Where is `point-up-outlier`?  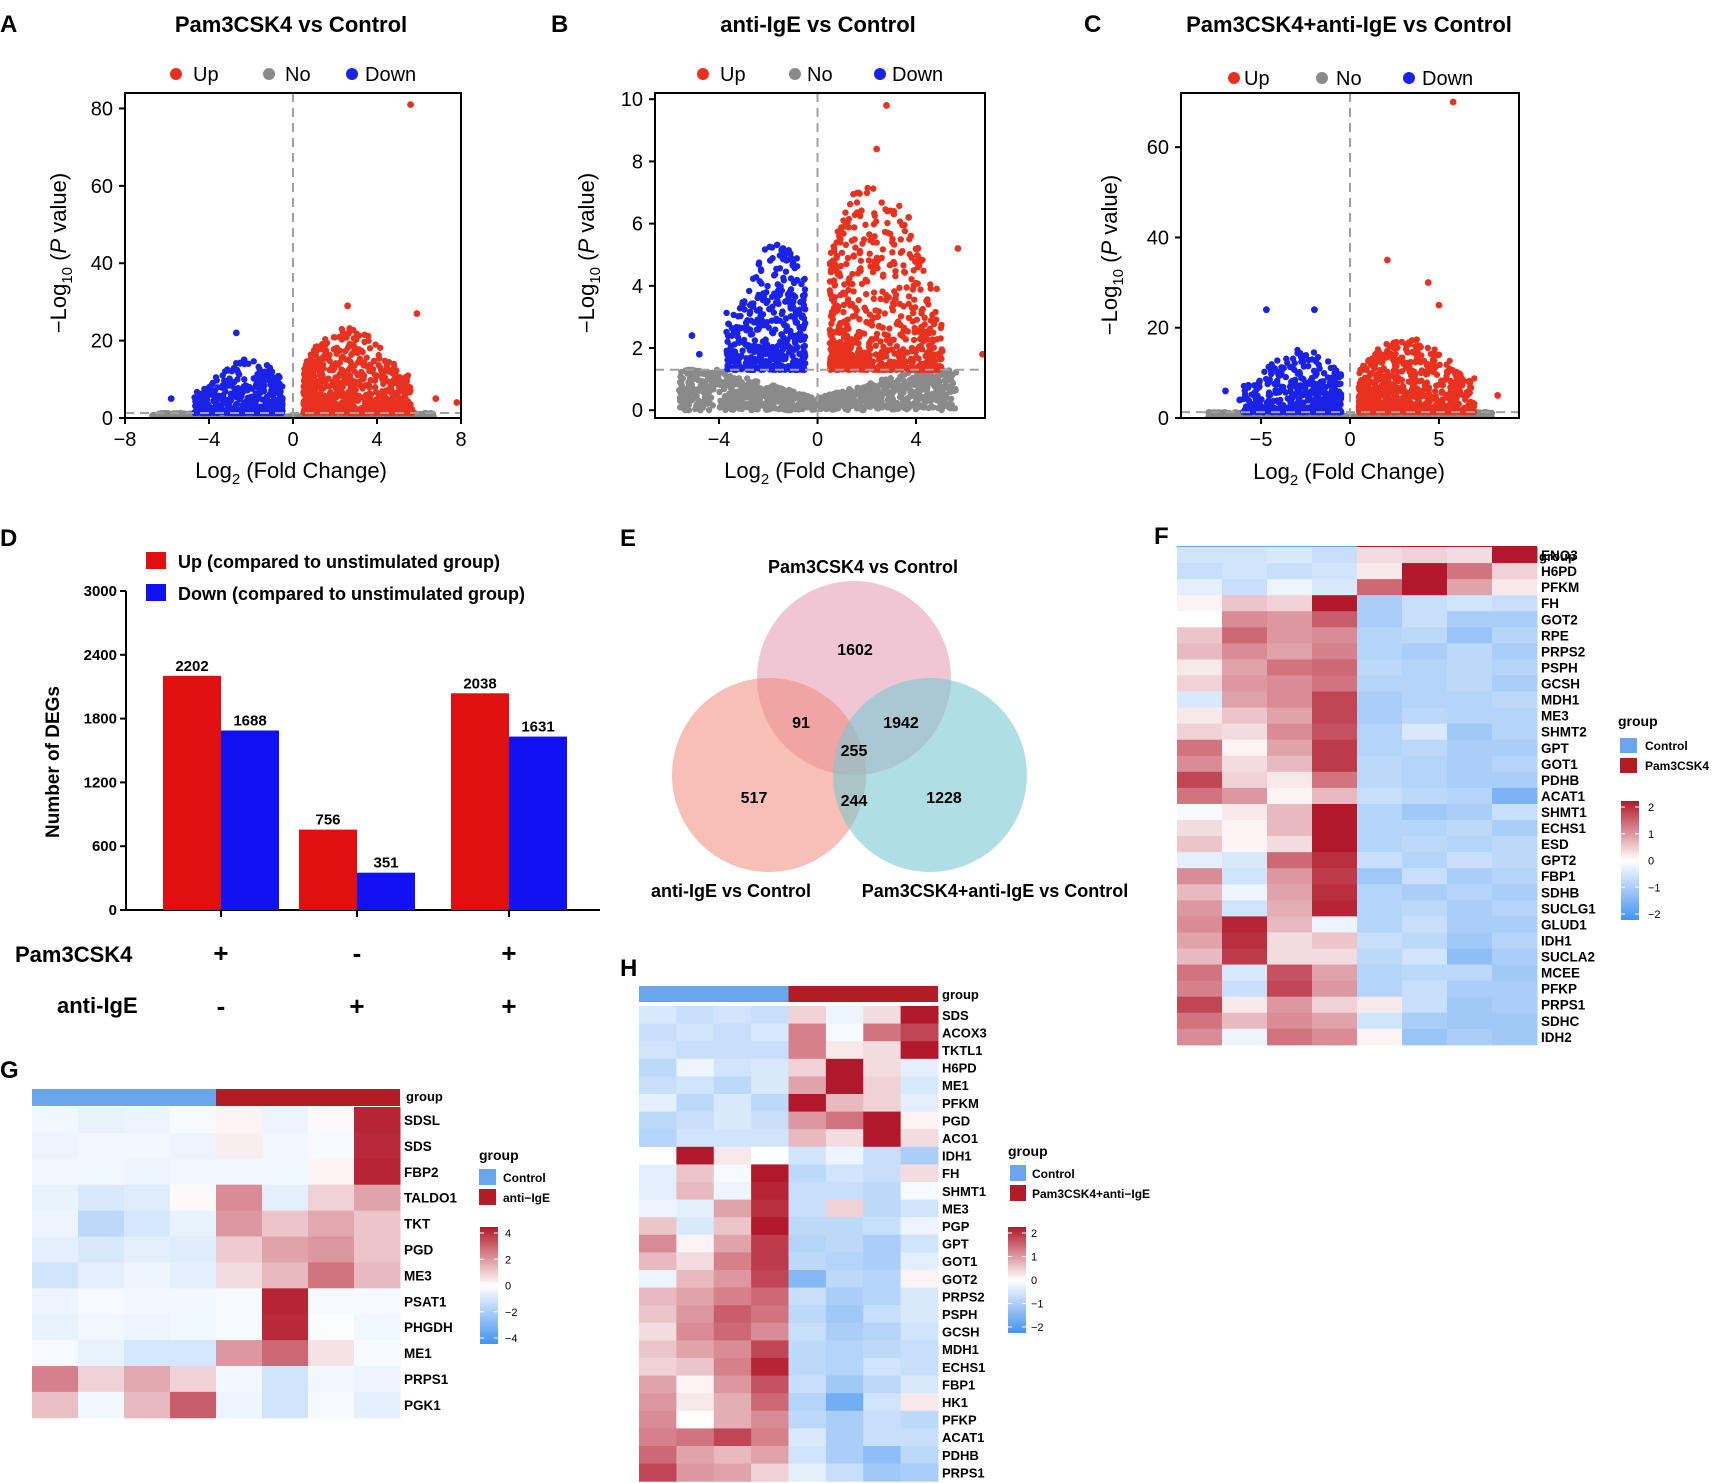
point-up-outlier is located at coordinates (436, 399).